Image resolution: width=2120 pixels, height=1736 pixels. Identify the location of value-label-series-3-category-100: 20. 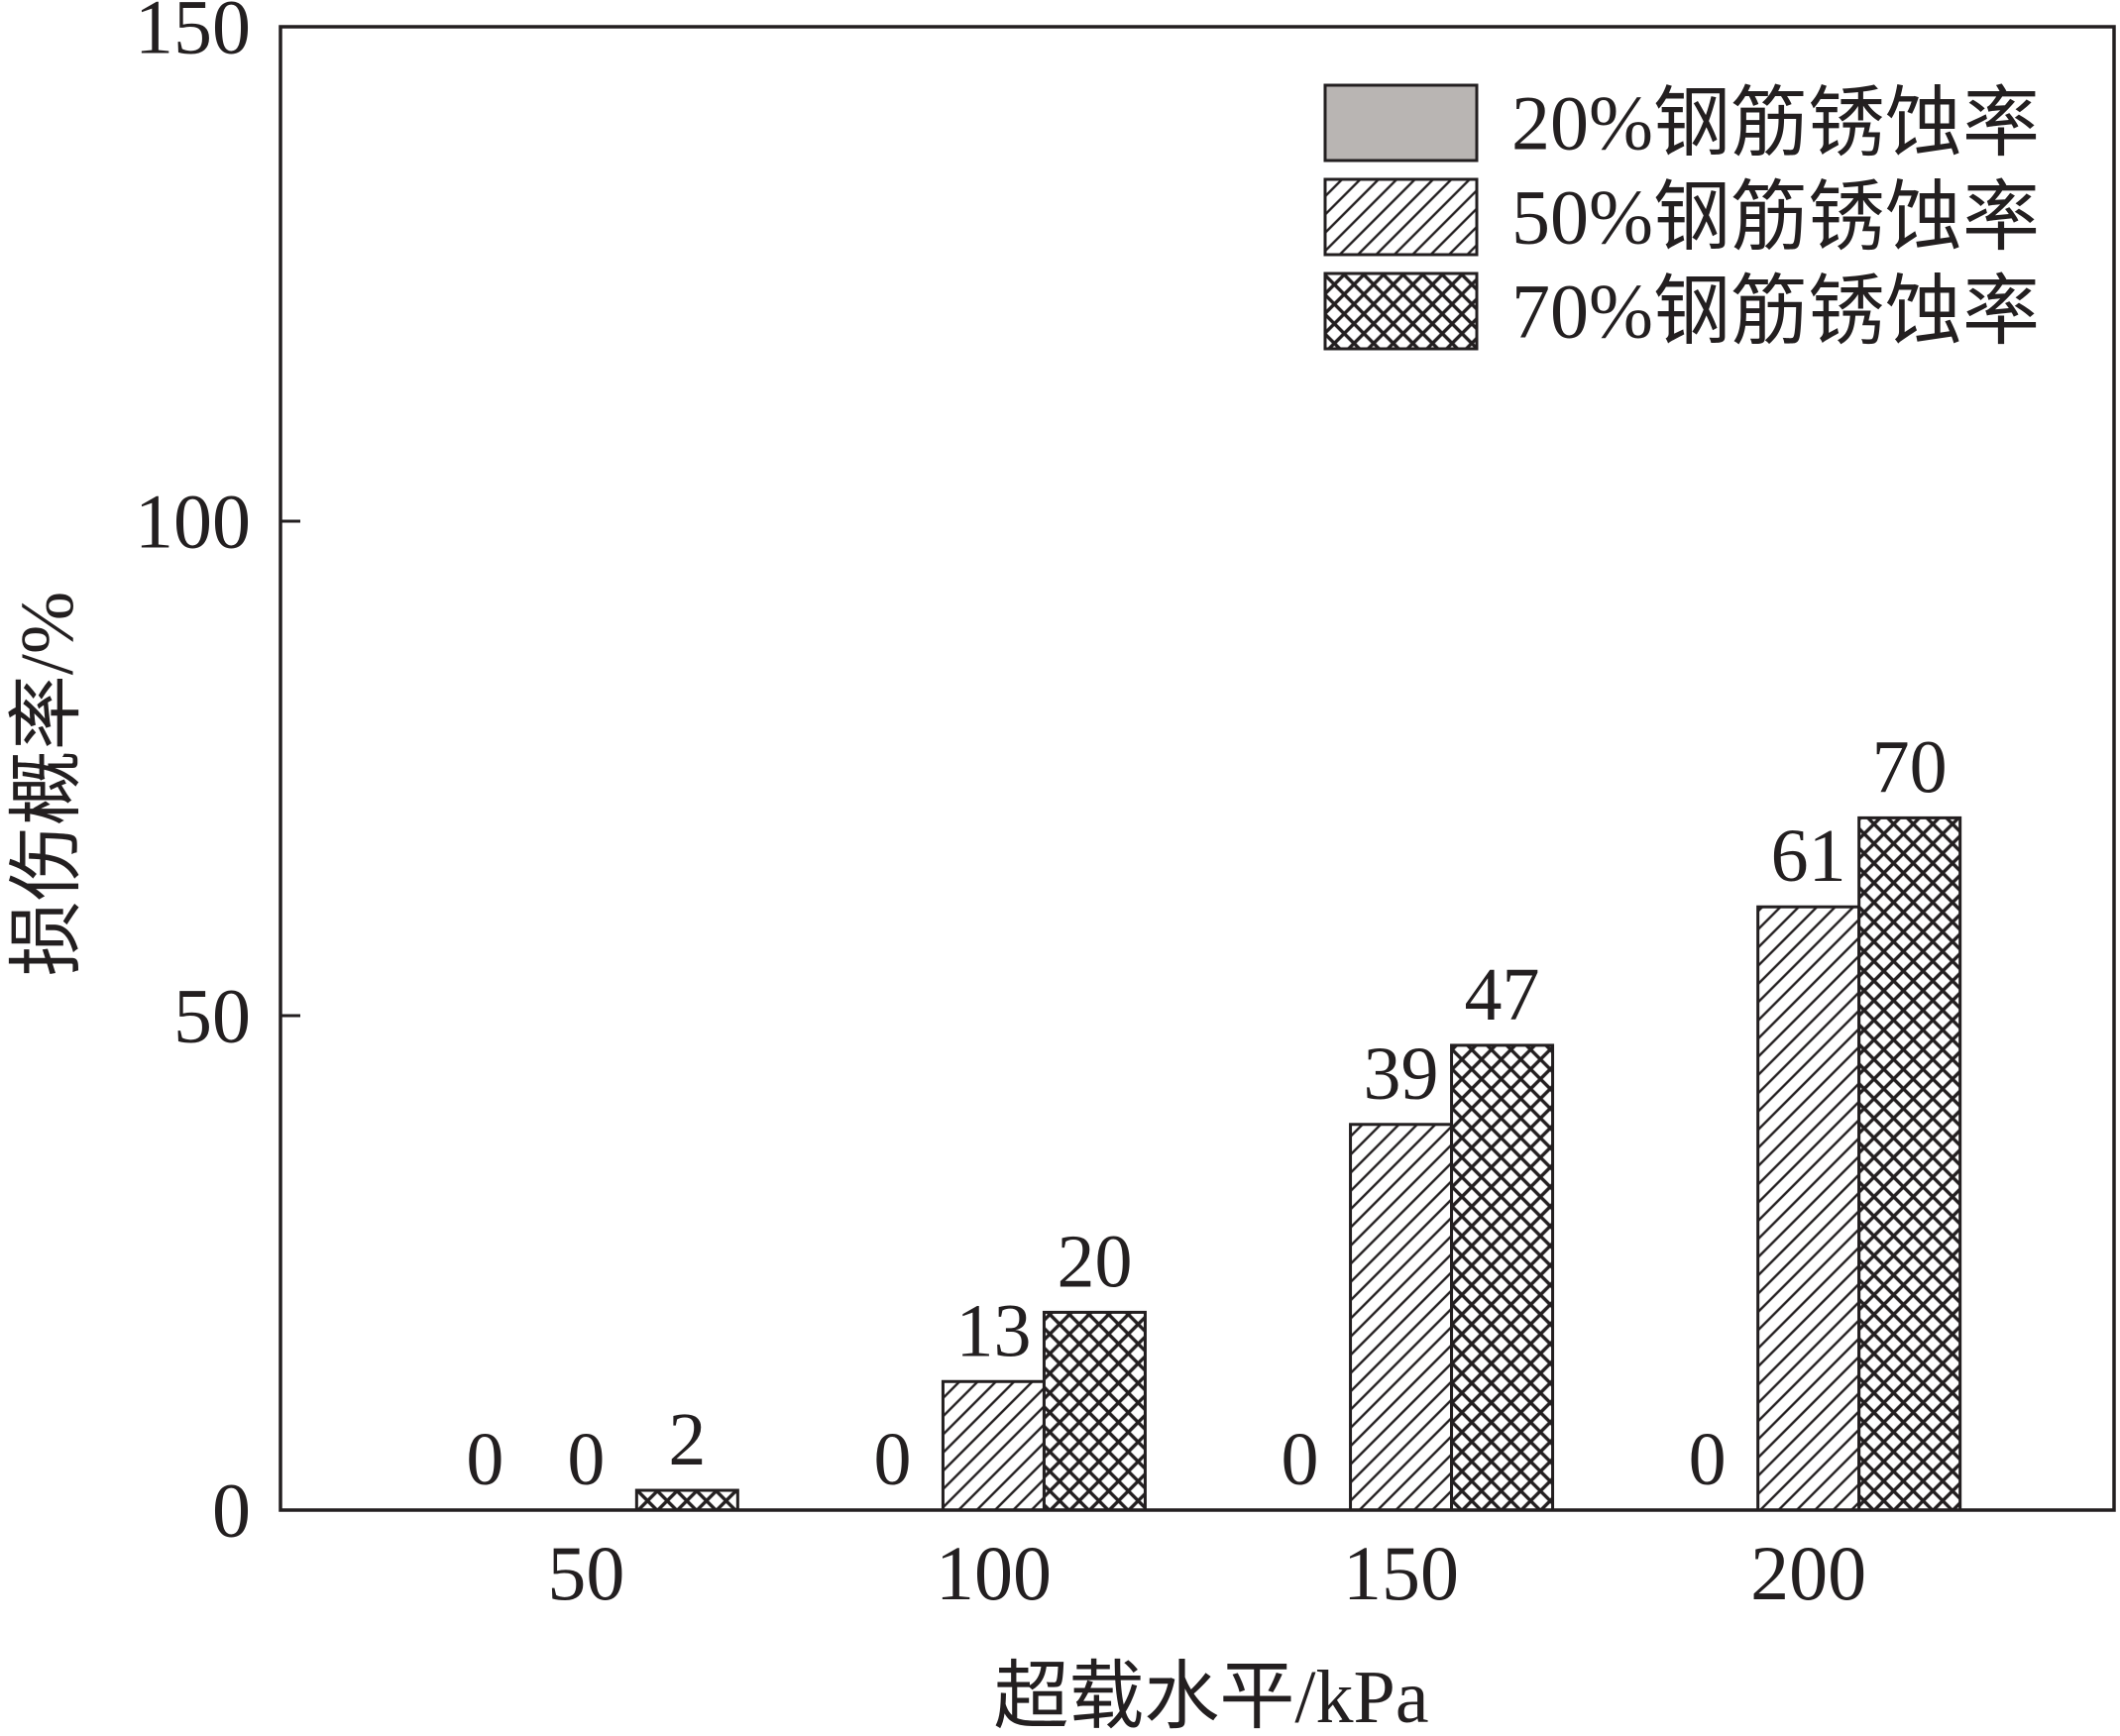
(1095, 1261).